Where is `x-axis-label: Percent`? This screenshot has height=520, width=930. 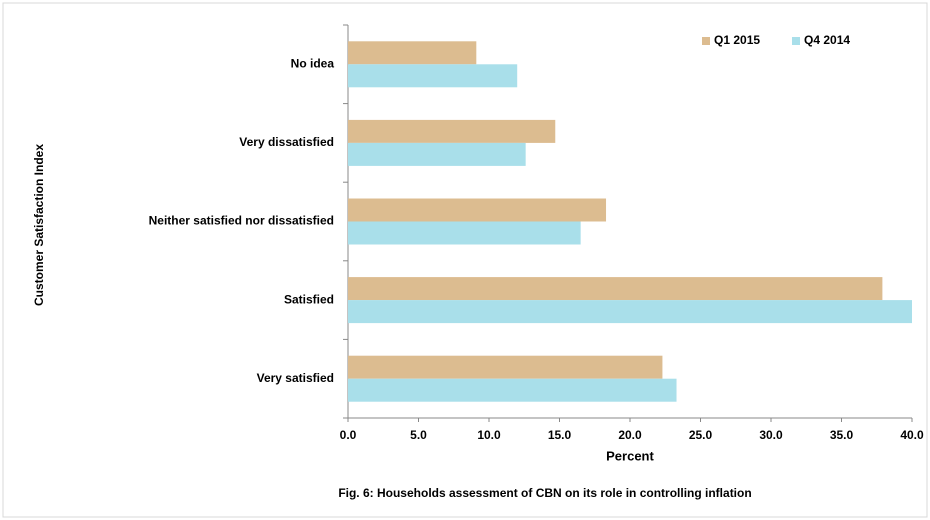 x-axis-label: Percent is located at coordinates (630, 455).